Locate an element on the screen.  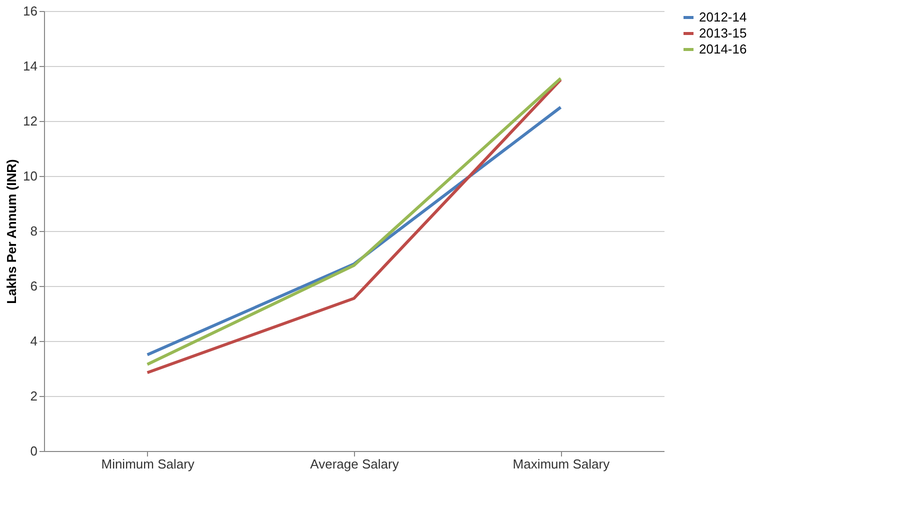
x-tick-label: Minimum Salary is located at coordinates (148, 464).